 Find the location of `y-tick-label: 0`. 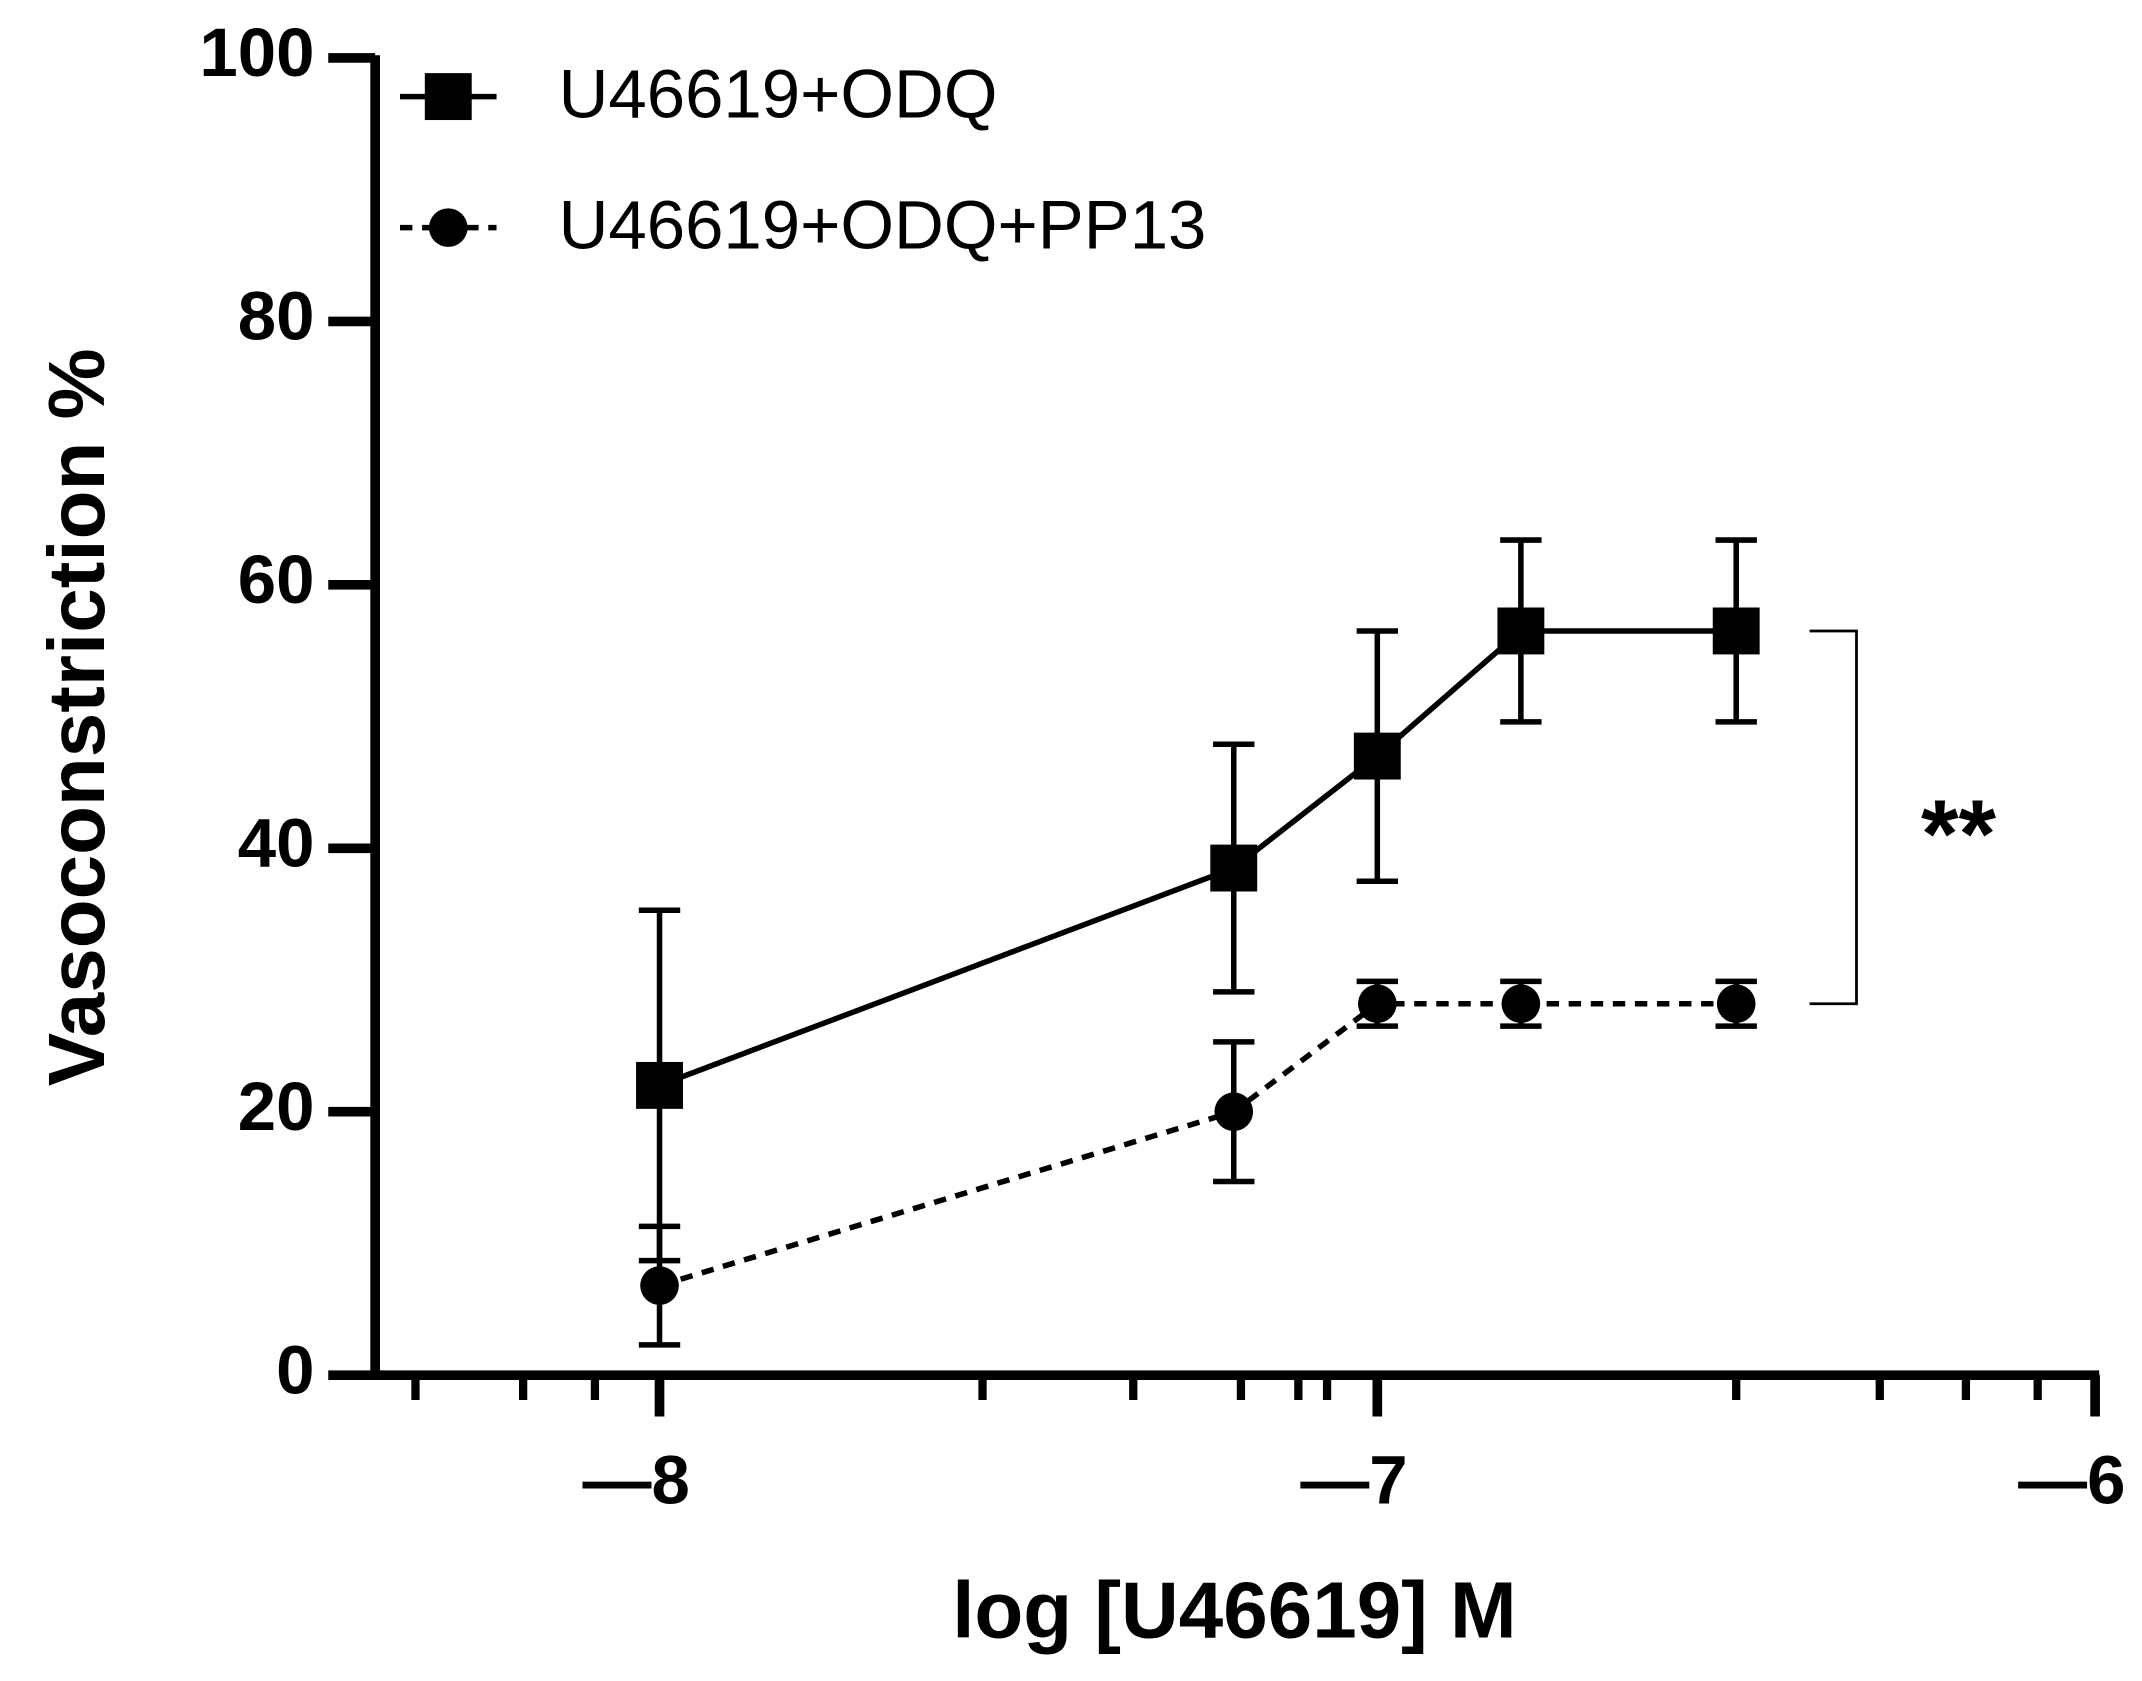

y-tick-label: 0 is located at coordinates (295, 1369).